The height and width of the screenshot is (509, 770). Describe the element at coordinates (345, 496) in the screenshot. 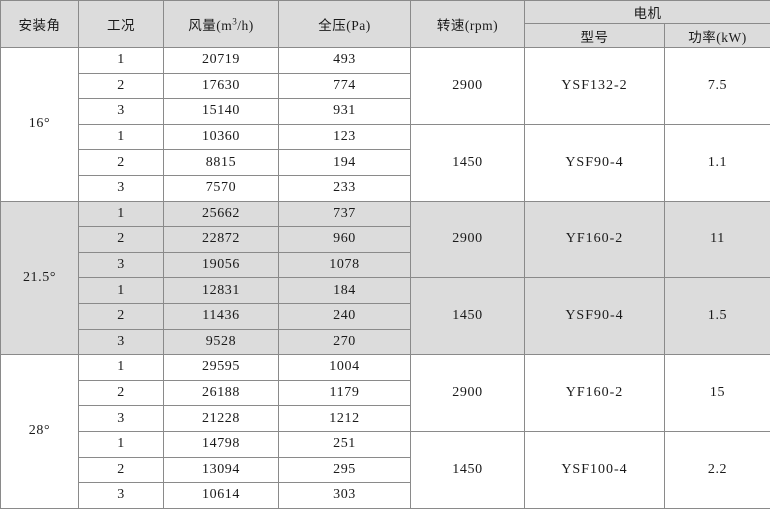

I see `cell-total-pressure: 303` at that location.